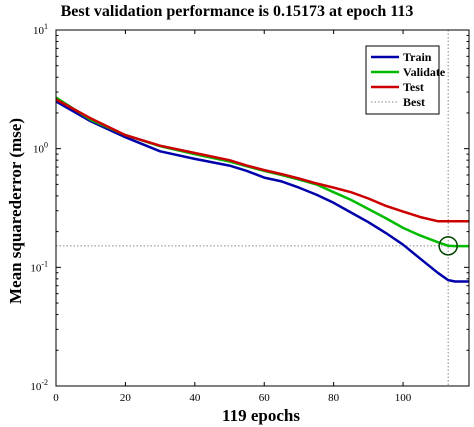  Describe the element at coordinates (39, 385) in the screenshot. I see `y-tick-label: 10⁻²` at that location.